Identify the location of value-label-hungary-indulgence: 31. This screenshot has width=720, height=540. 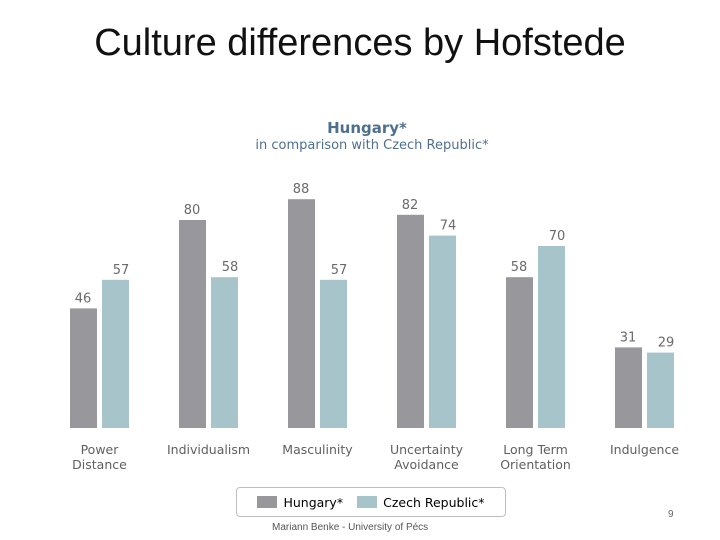
(628, 337).